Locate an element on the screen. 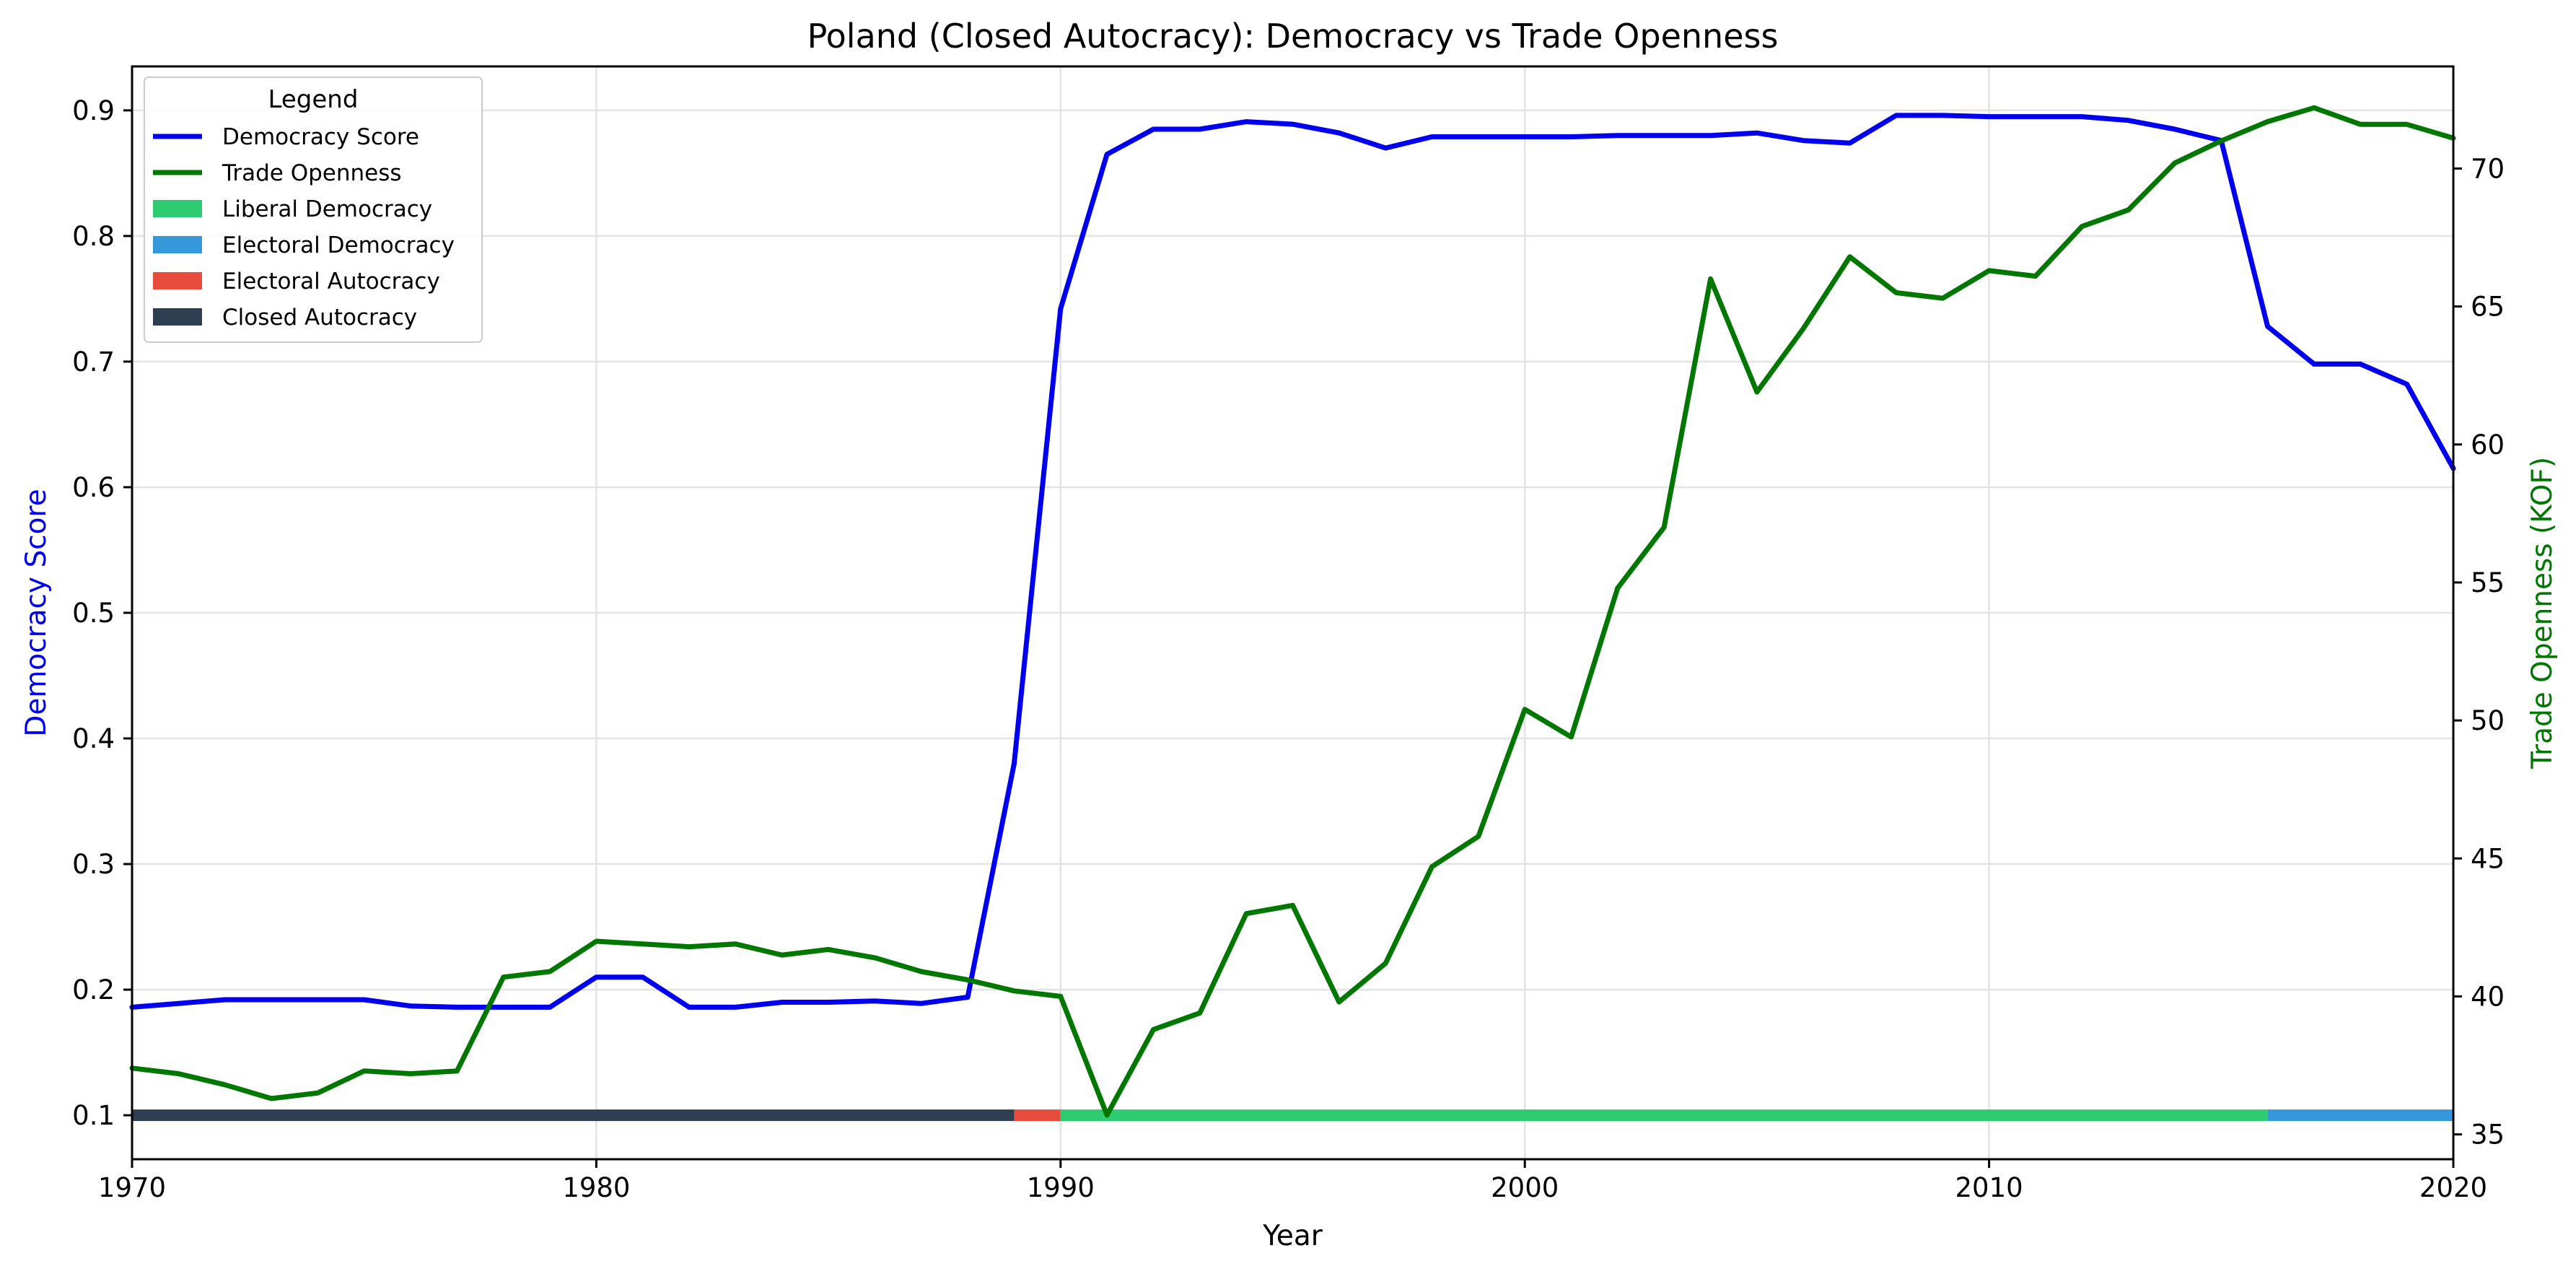  legend-entry-label: Democracy Score is located at coordinates (320, 137).